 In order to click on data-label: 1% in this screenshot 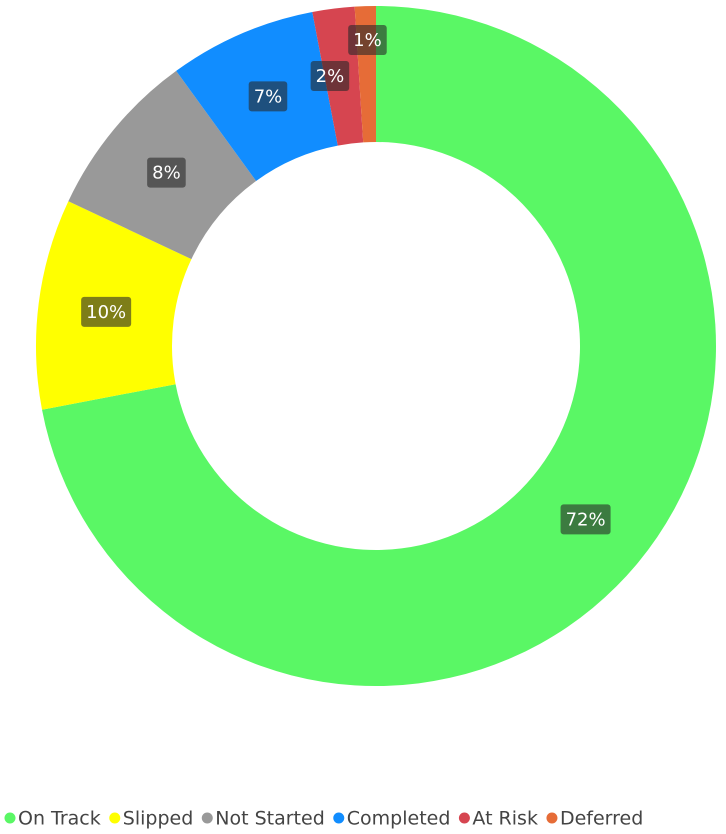, I will do `click(367, 40)`.